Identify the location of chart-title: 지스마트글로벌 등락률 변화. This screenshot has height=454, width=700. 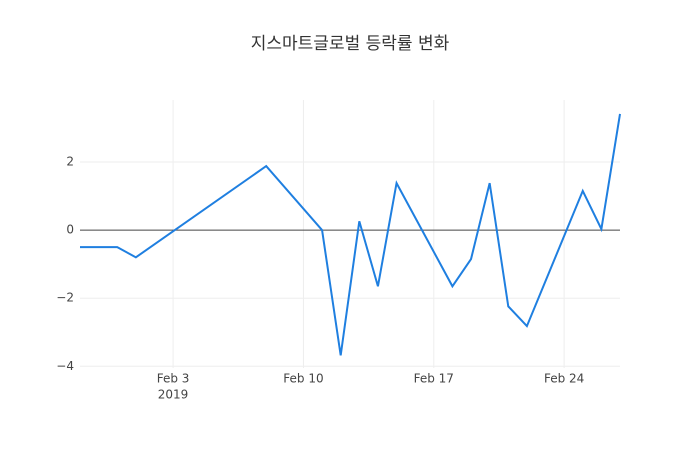
(350, 44).